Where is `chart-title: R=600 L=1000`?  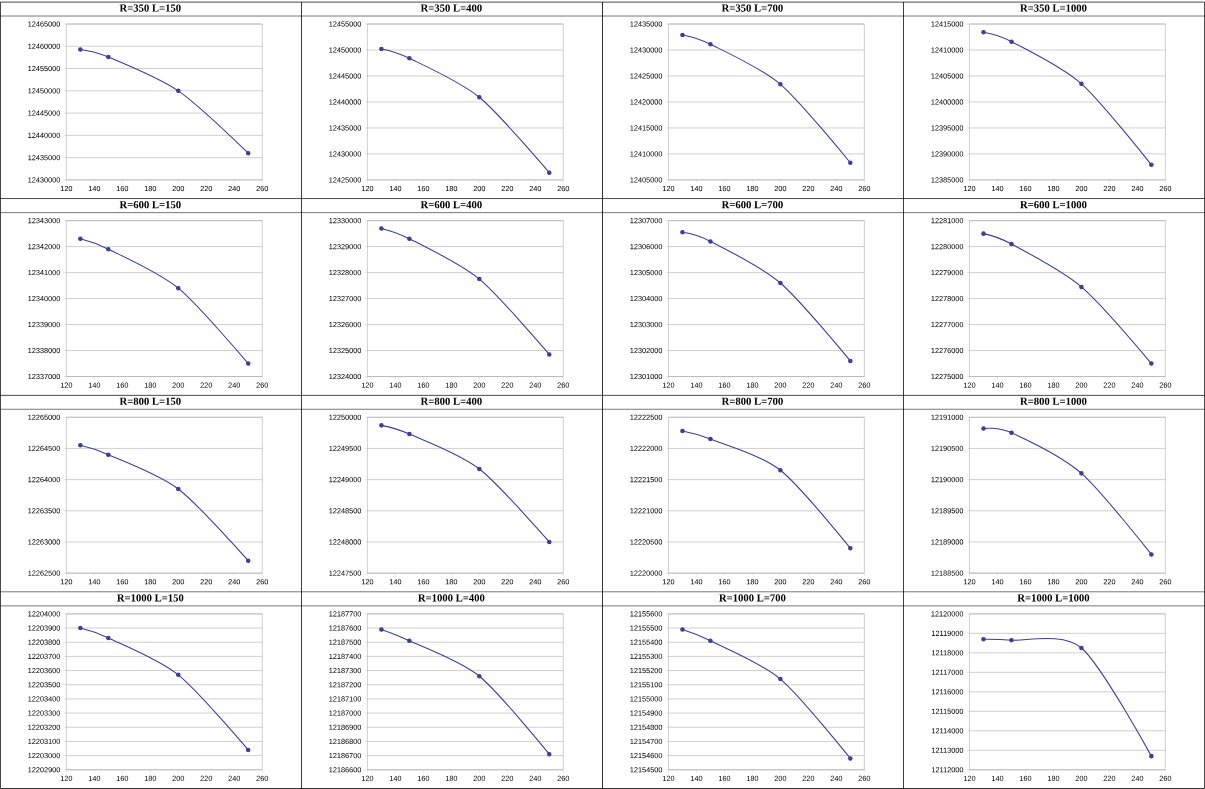 chart-title: R=600 L=1000 is located at coordinates (1053, 205).